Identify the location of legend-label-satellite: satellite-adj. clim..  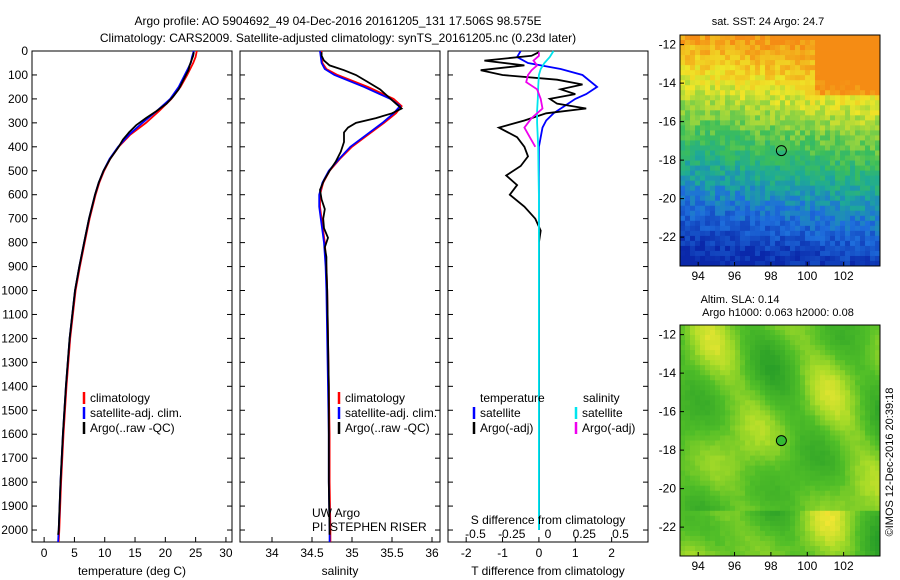
(391, 413).